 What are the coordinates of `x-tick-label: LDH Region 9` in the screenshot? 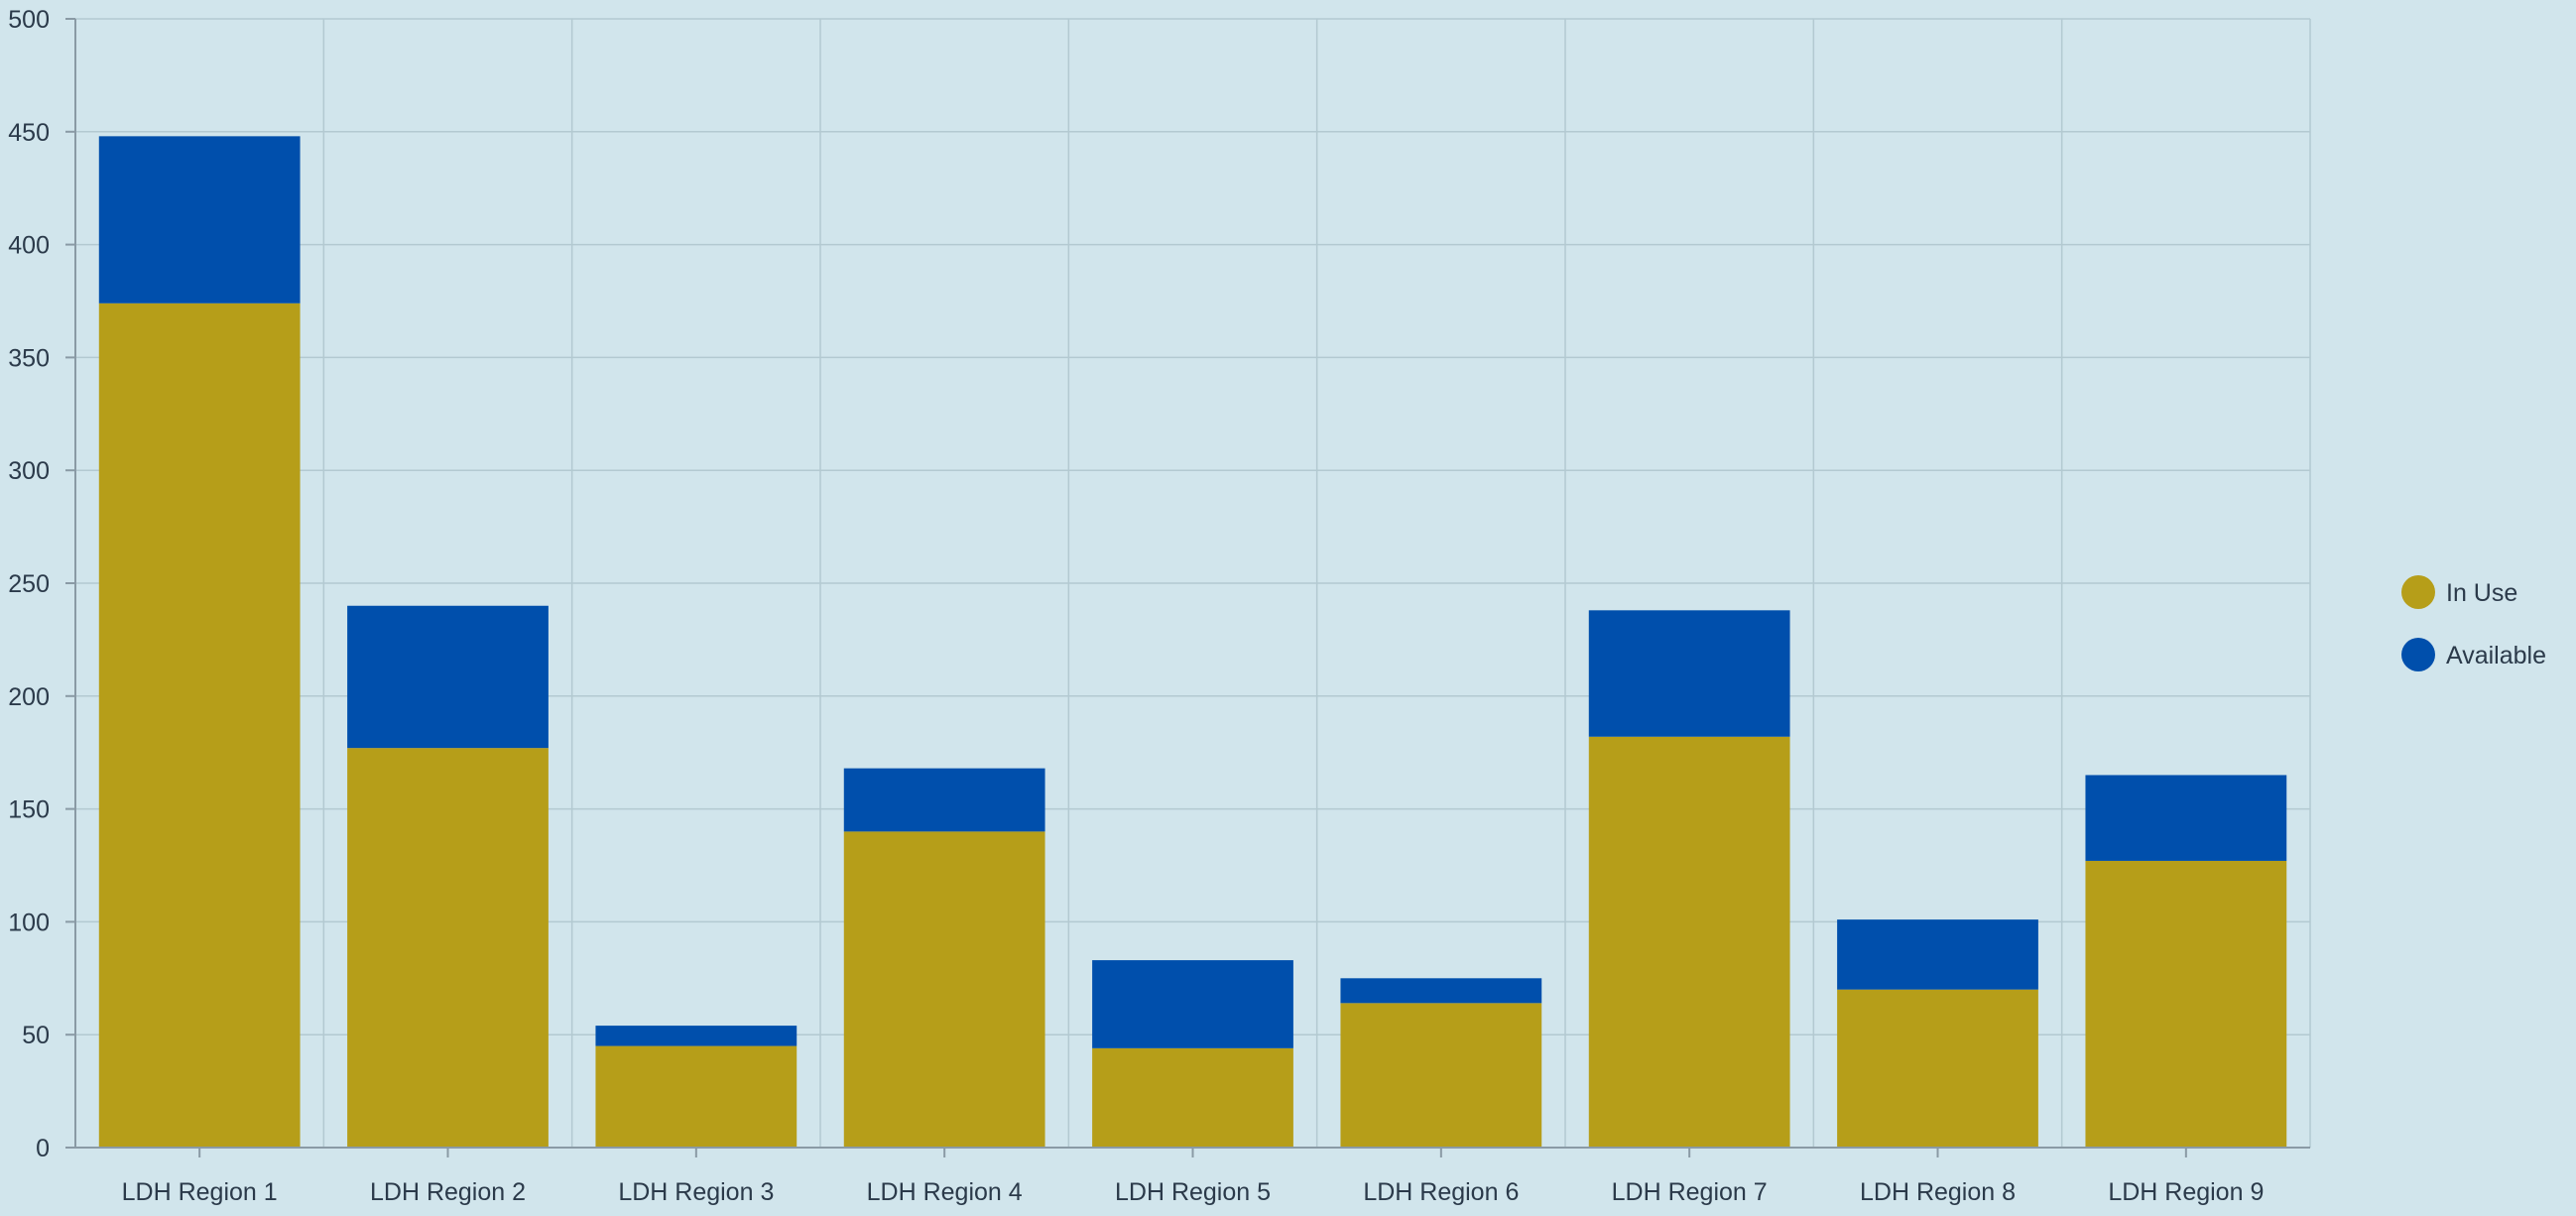 It's located at (2186, 1192).